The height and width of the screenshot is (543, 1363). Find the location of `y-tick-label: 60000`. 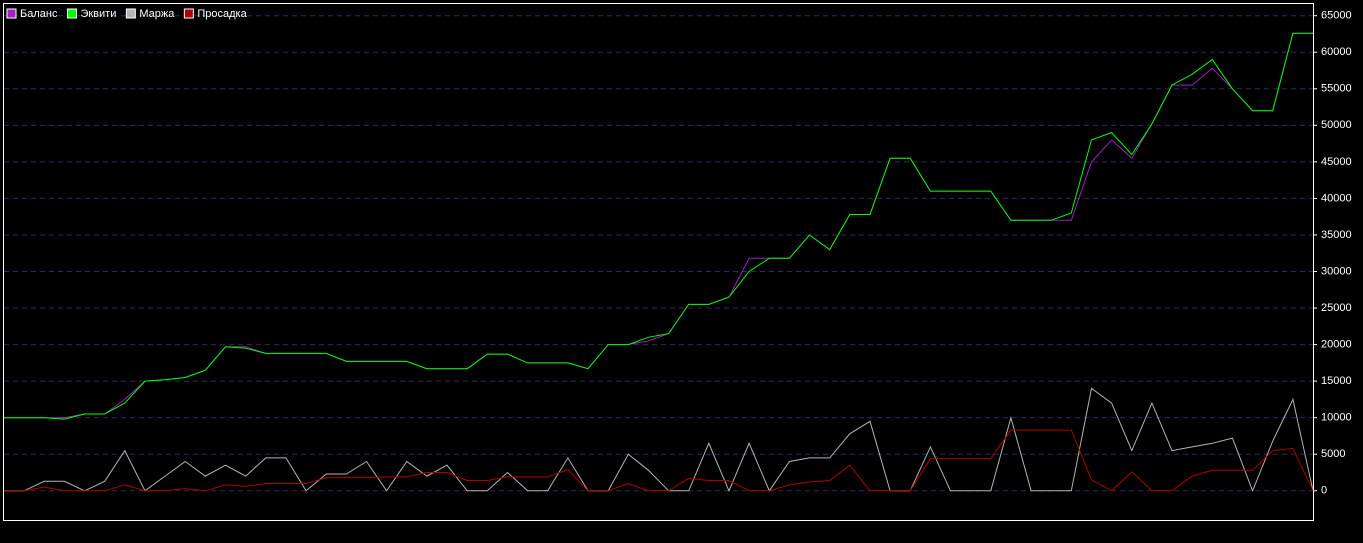

y-tick-label: 60000 is located at coordinates (1336, 52).